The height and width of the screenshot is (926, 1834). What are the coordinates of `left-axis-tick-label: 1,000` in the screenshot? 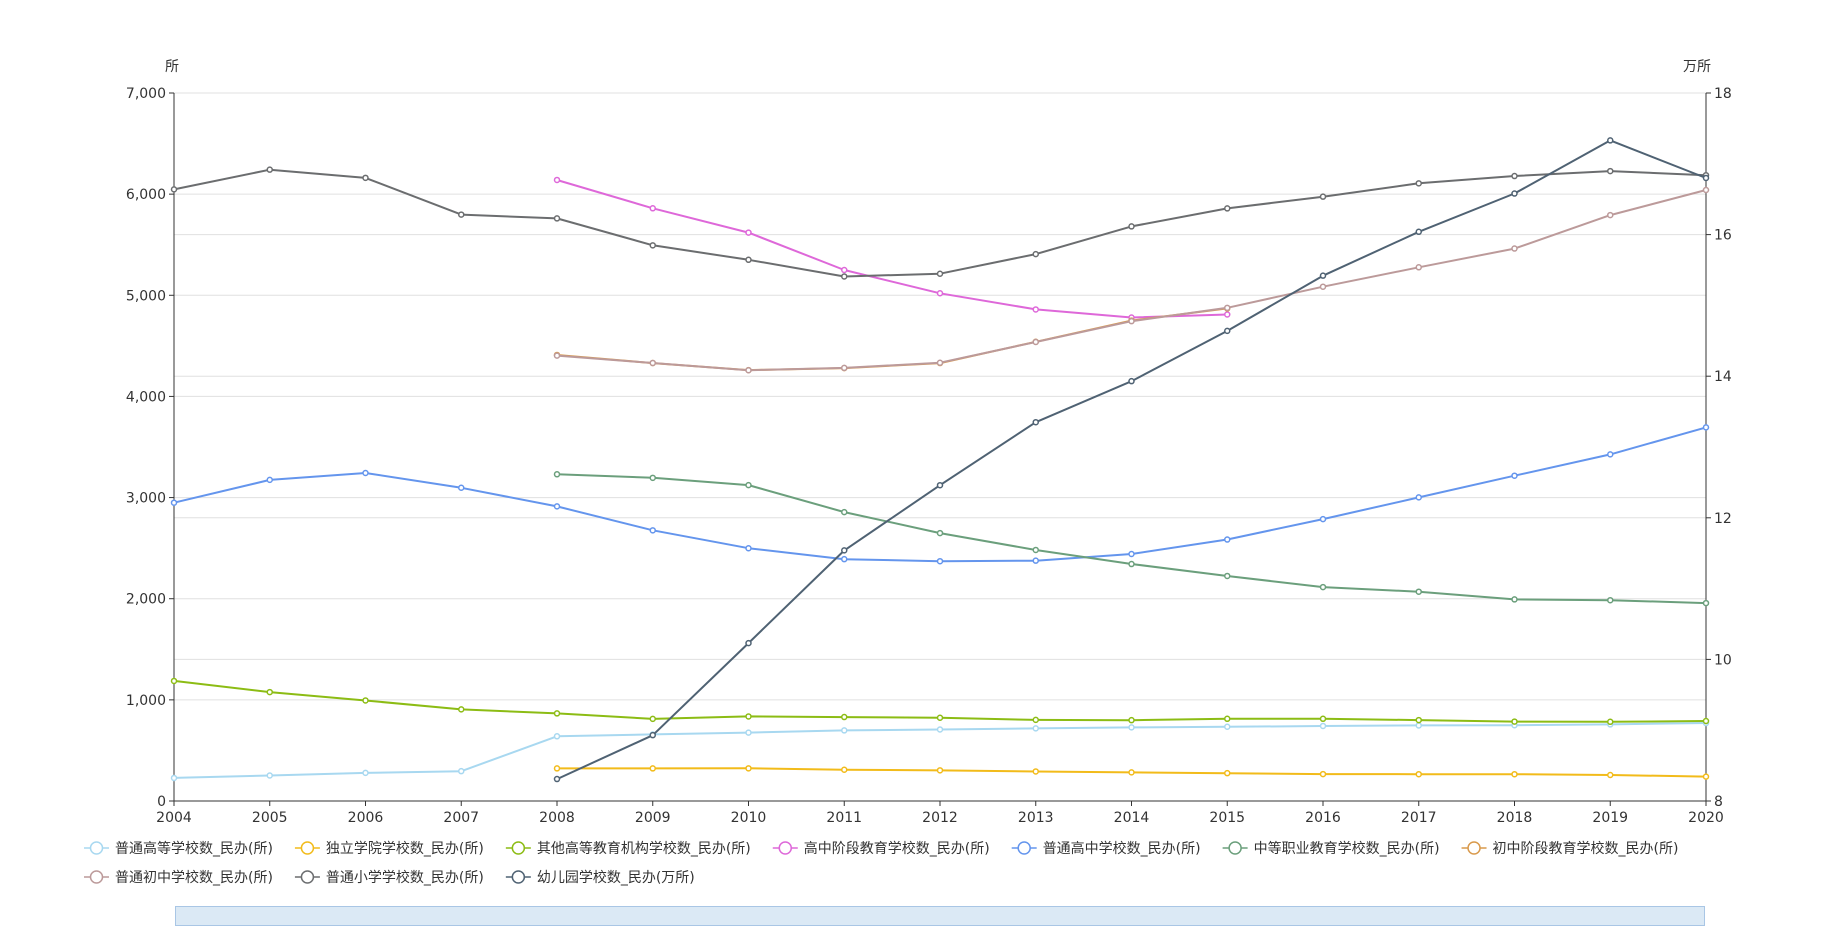 It's located at (146, 701).